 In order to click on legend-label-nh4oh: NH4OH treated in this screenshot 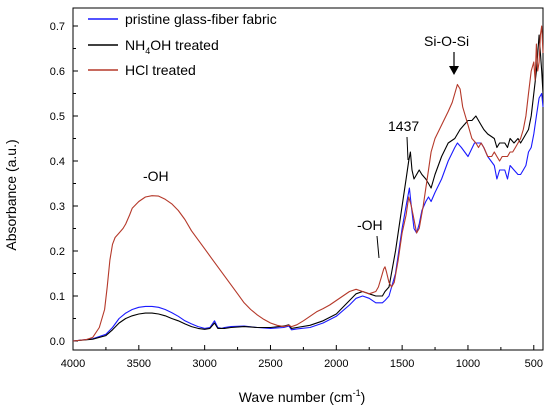, I will do `click(172, 46)`.